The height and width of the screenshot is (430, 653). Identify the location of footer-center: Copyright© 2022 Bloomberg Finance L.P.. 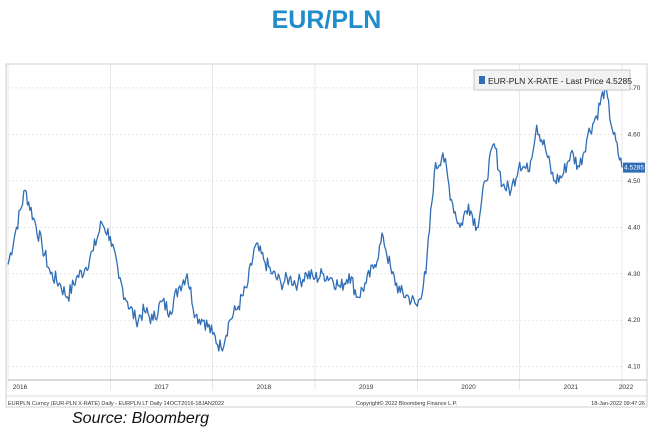
(407, 403).